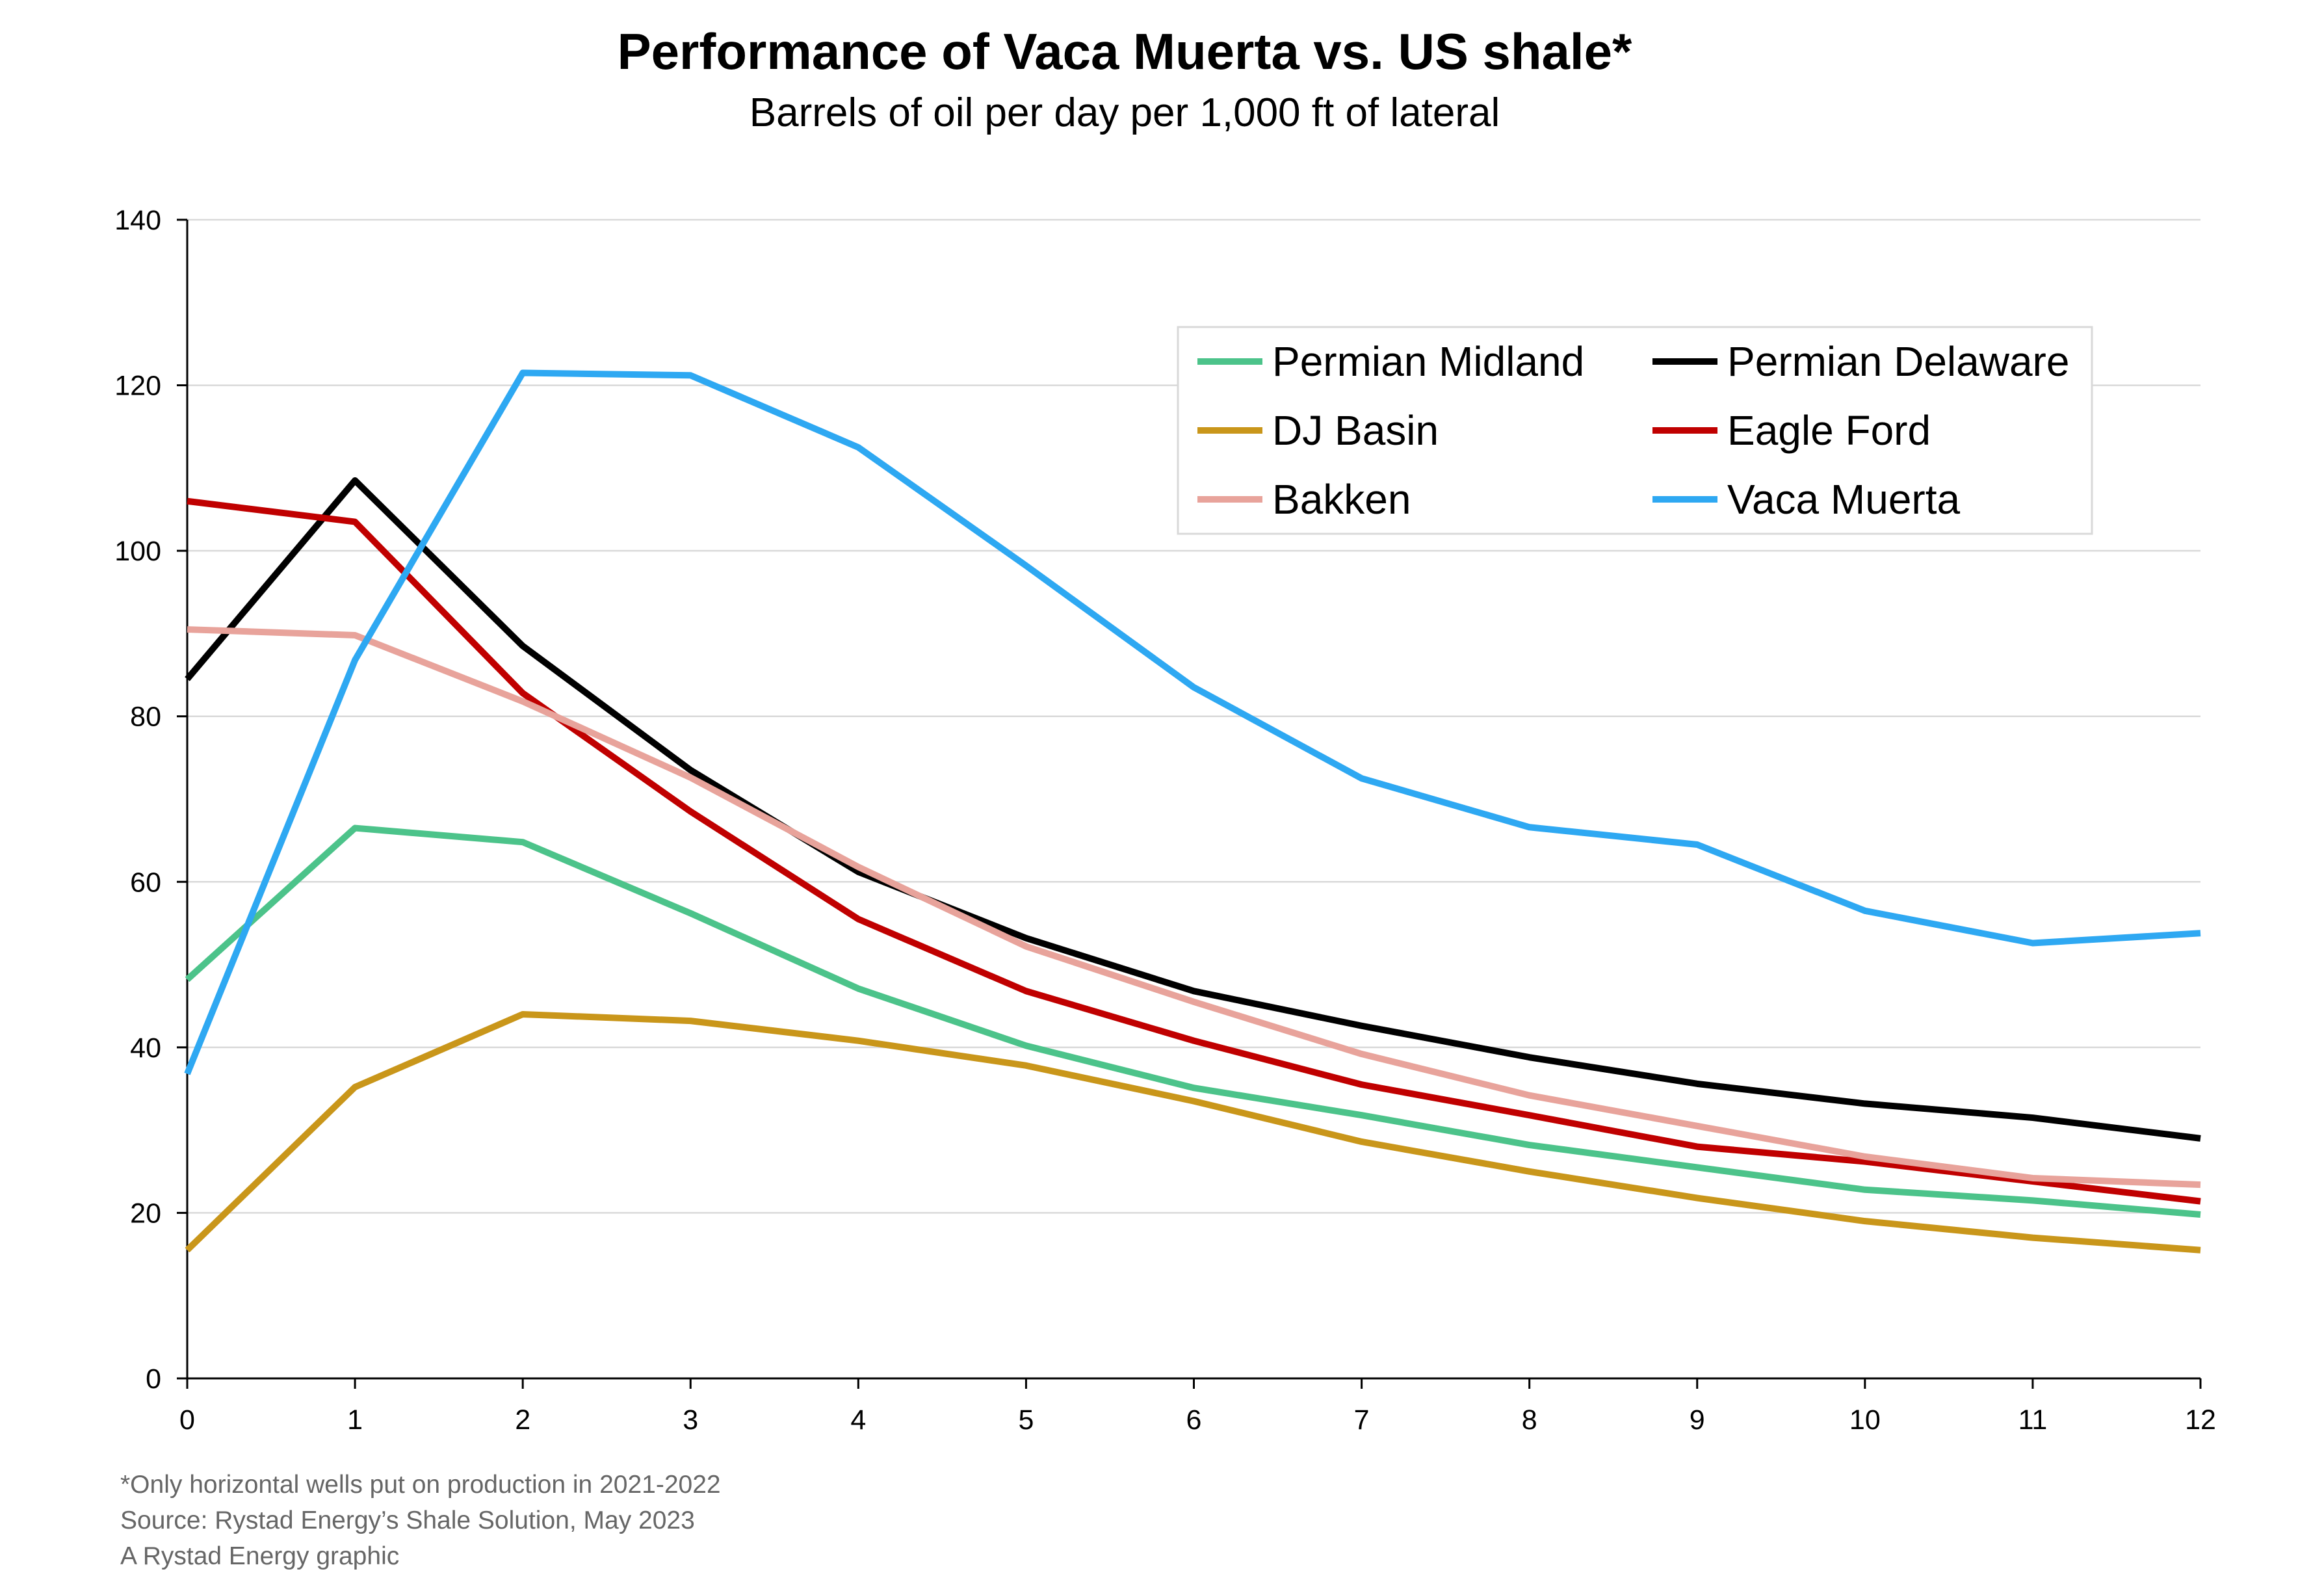 The image size is (2324, 1578). What do you see at coordinates (137, 551) in the screenshot?
I see `y-tick-label: 100` at bounding box center [137, 551].